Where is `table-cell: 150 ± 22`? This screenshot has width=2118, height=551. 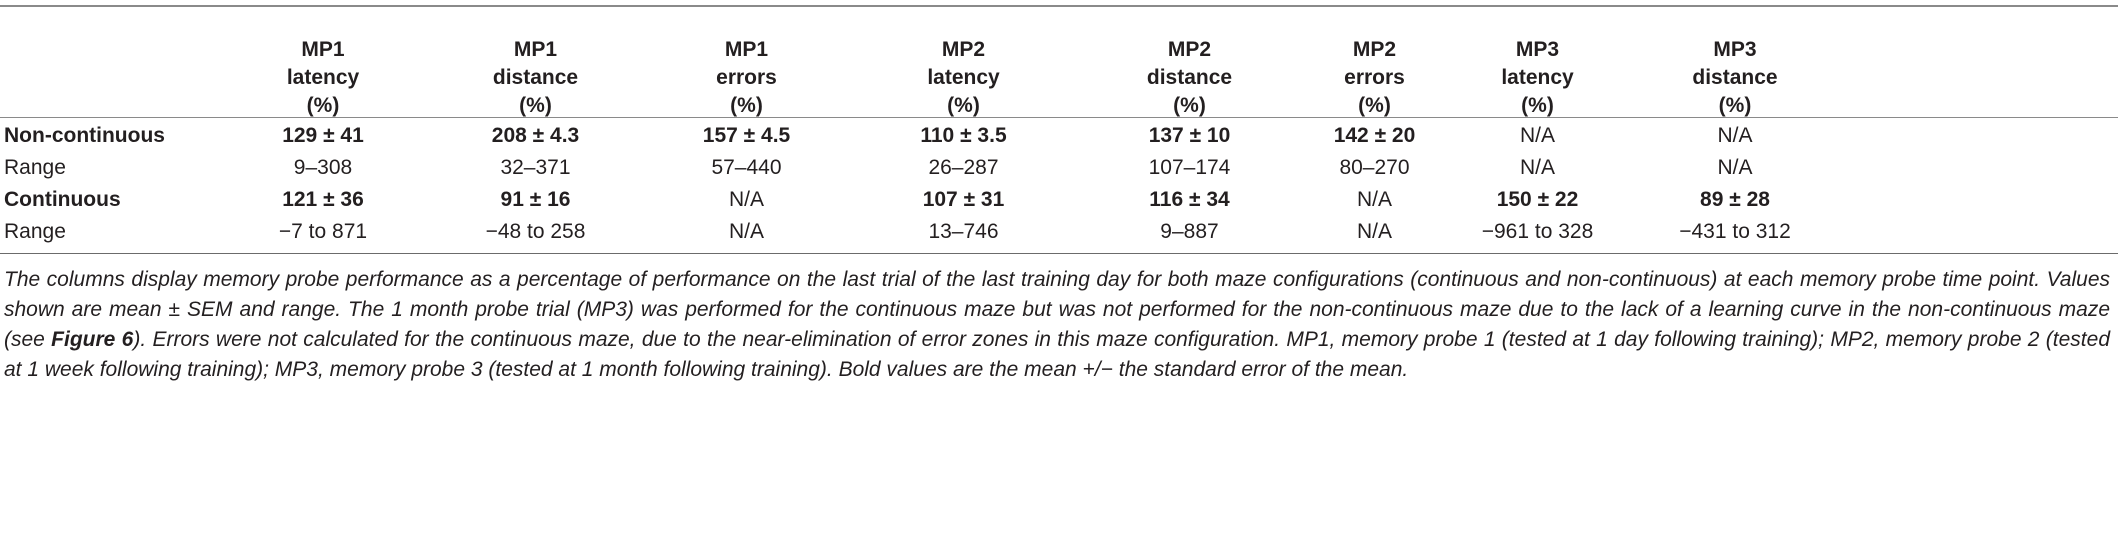
table-cell: 150 ± 22 is located at coordinates (1537, 199).